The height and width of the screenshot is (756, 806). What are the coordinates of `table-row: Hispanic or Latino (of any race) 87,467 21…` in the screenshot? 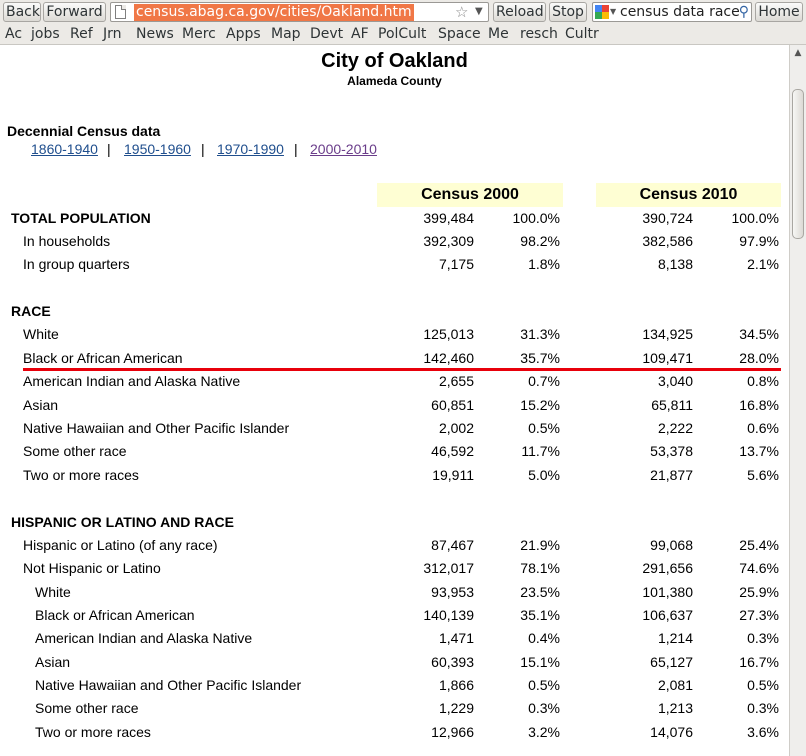 It's located at (394, 545).